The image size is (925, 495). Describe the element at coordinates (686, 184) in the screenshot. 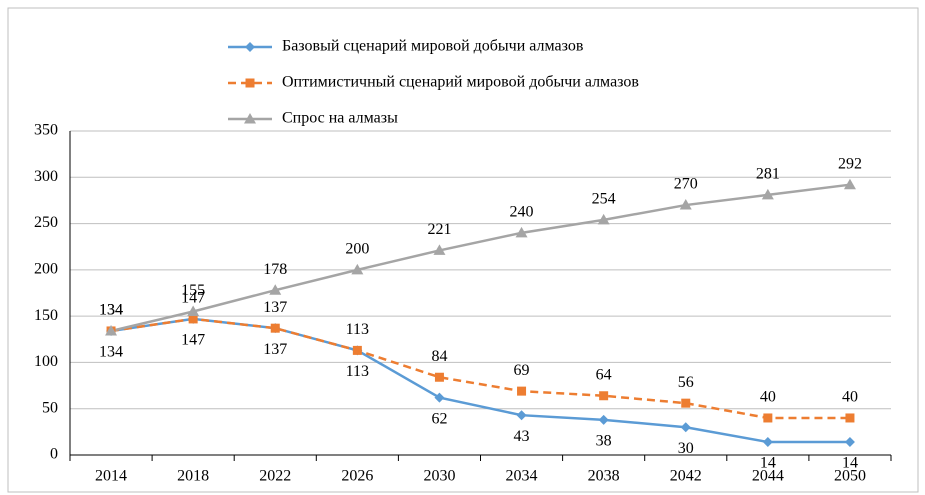

I see `data-label: 270` at that location.